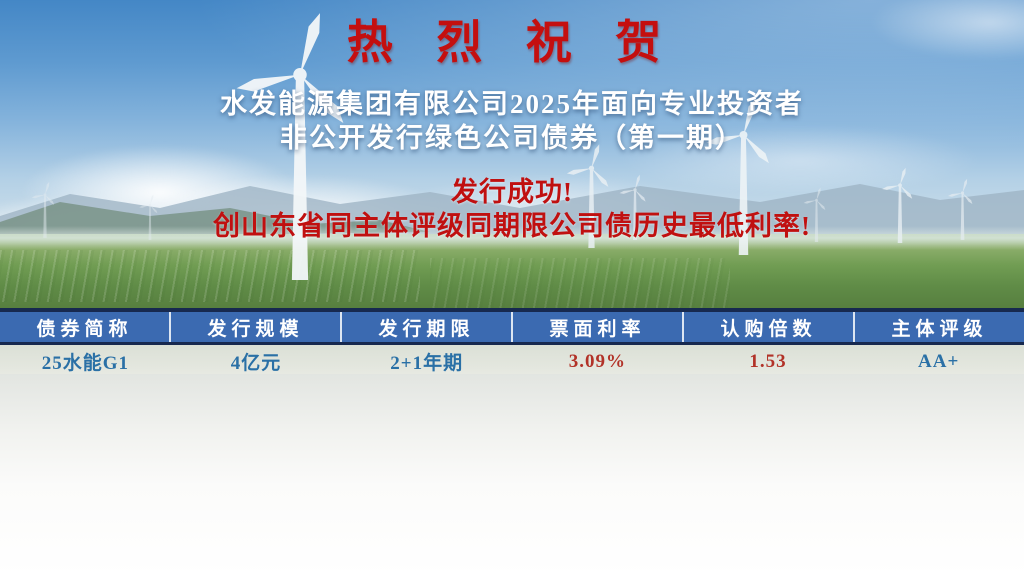  I want to click on value-bond-name: 25水能G1, so click(85, 363).